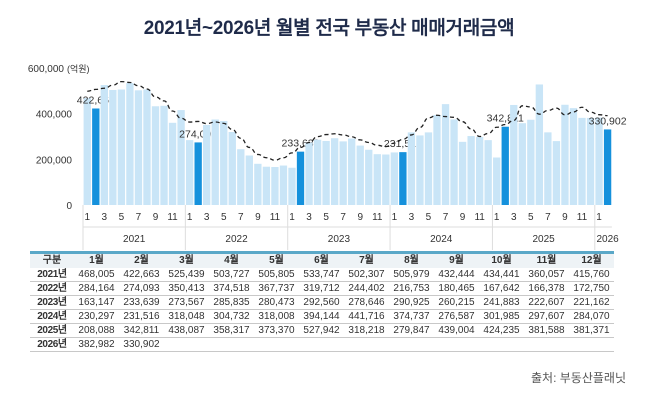 Image resolution: width=658 pixels, height=405 pixels. What do you see at coordinates (591, 275) in the screenshot?
I see `table-cell: 415,760` at bounding box center [591, 275].